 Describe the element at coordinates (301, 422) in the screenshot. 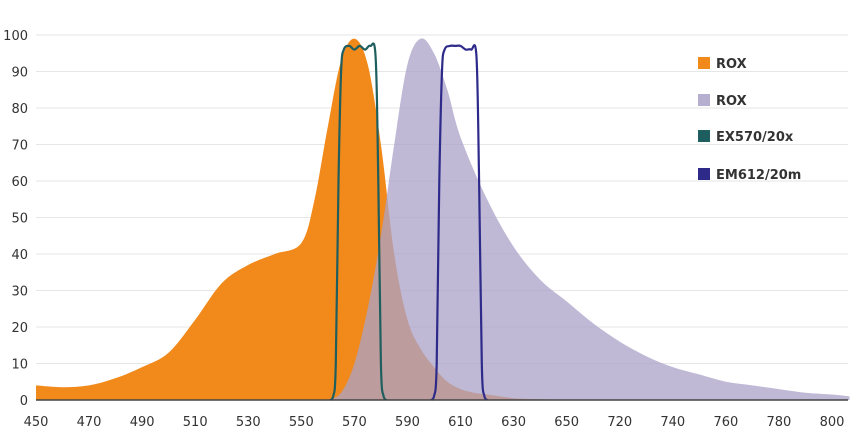

I see `x-tick-label-550: 550` at that location.